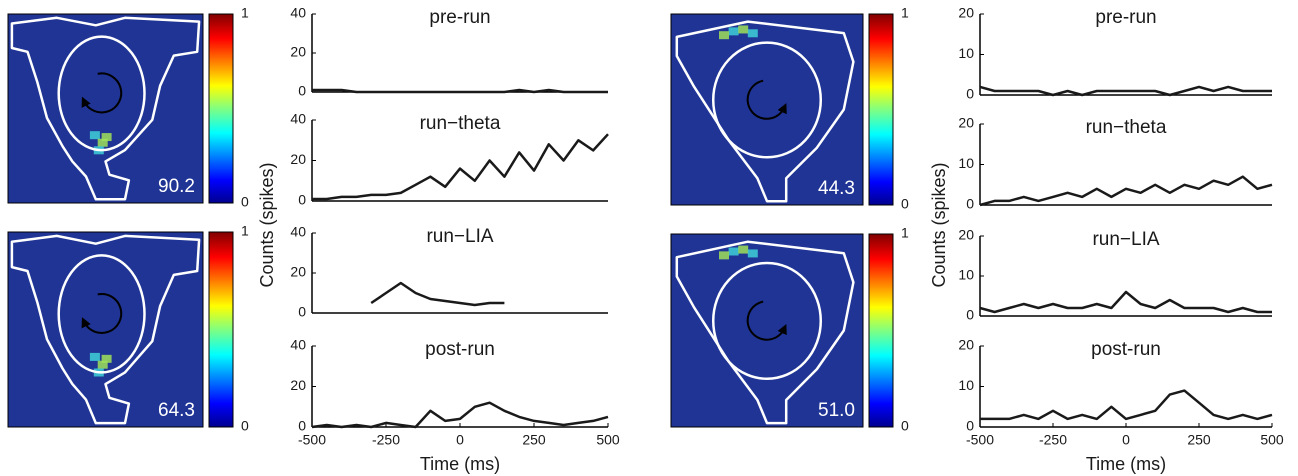  I want to click on peak-rate: 90.2, so click(176, 186).